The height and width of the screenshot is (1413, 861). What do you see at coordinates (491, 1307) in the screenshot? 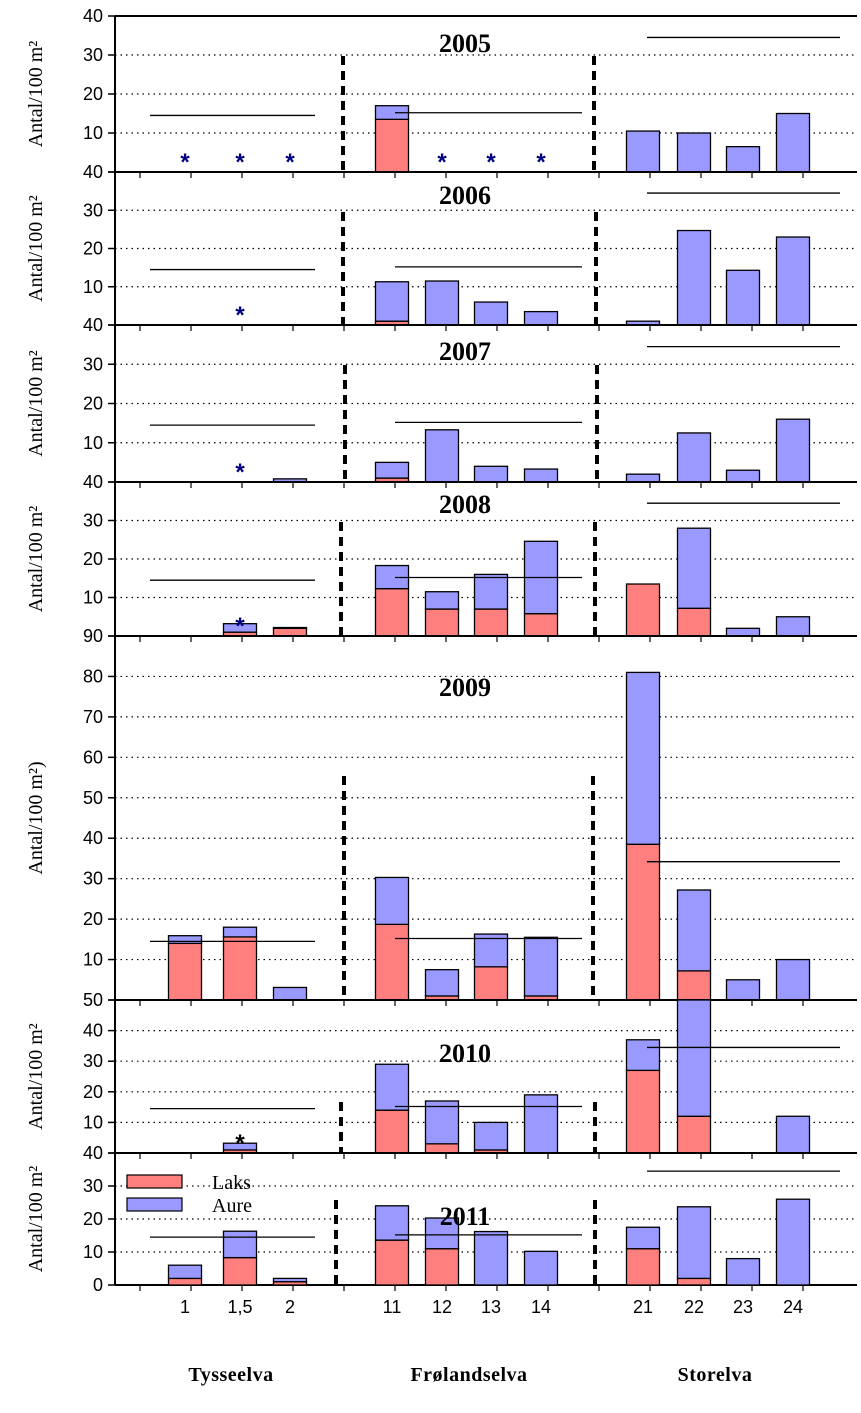
I see `x-tick-label: 13` at bounding box center [491, 1307].